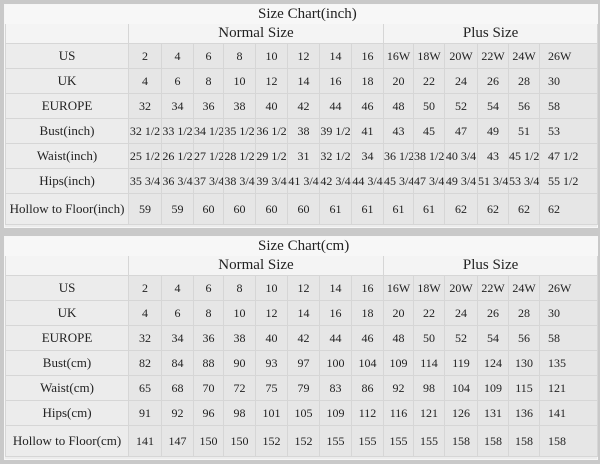 This screenshot has height=464, width=600. I want to click on normal-size-cell: 97, so click(303, 363).